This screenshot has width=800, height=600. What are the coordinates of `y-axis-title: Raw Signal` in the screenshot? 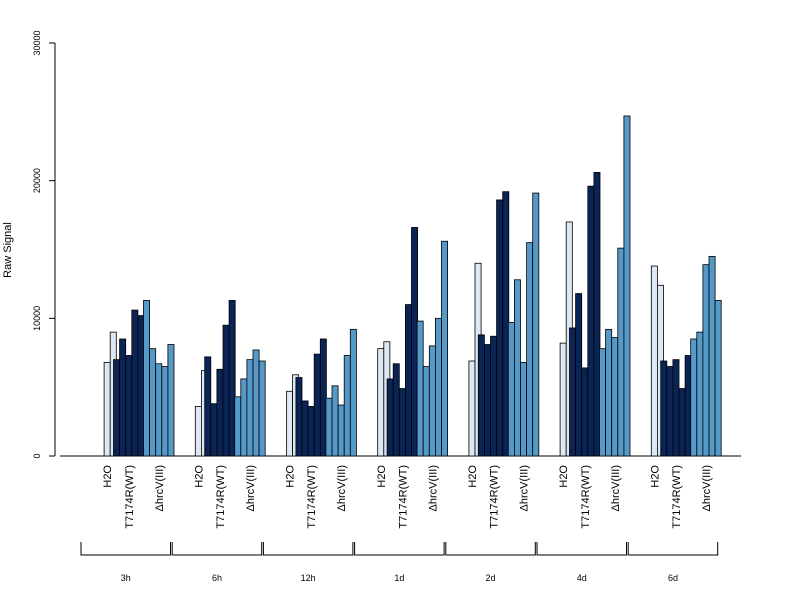 It's located at (8, 250).